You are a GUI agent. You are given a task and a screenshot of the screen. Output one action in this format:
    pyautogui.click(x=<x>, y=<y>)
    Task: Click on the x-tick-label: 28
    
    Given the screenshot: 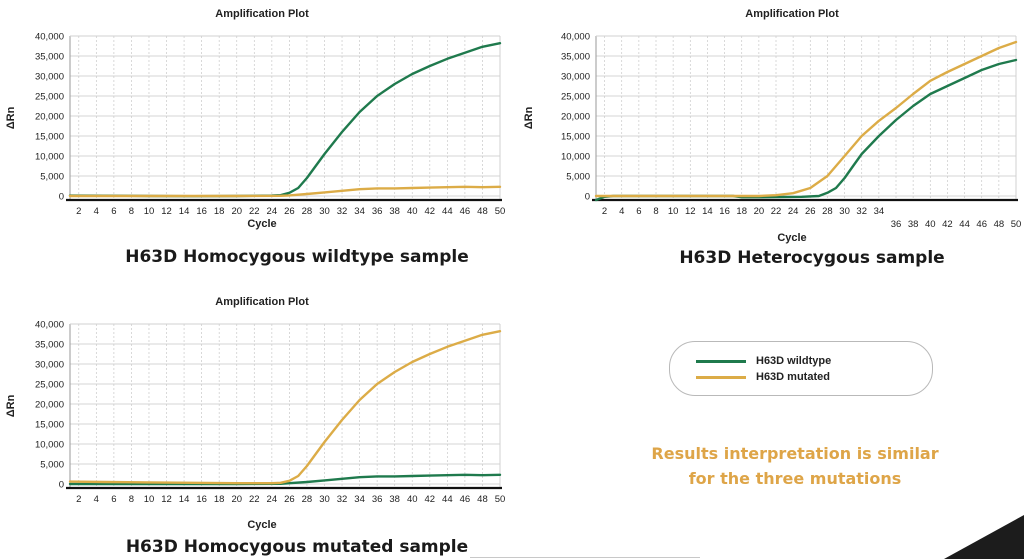 What is the action you would take?
    pyautogui.click(x=827, y=211)
    